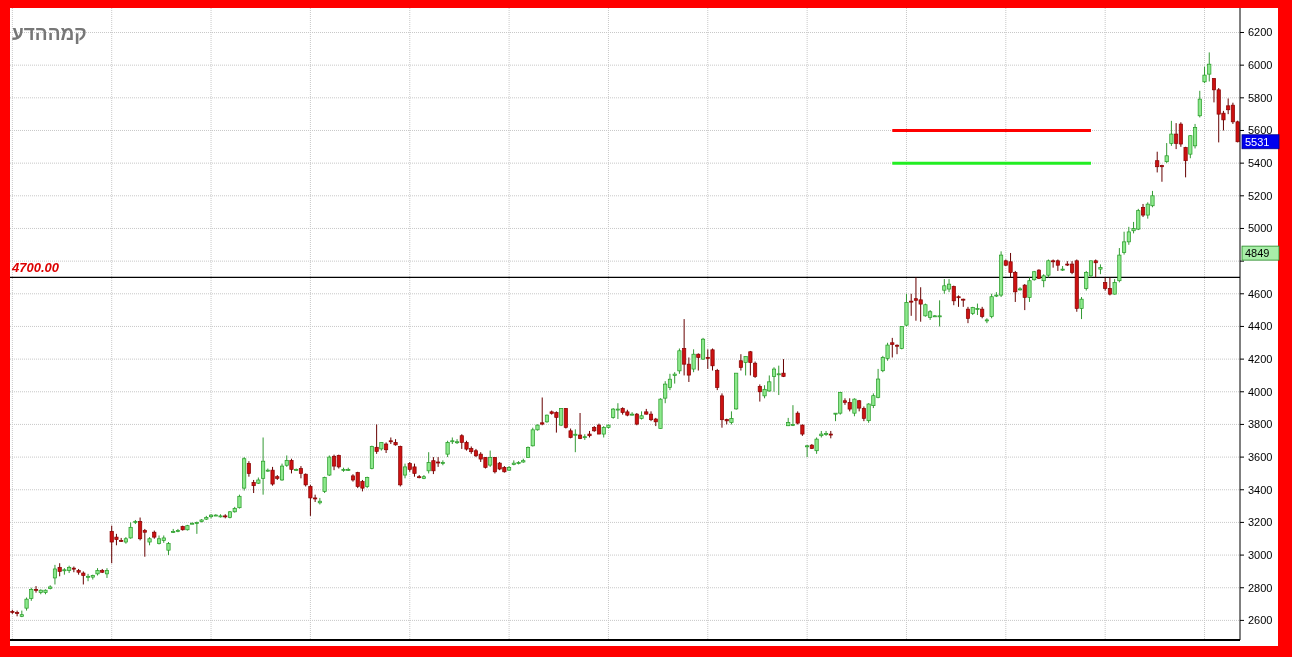 This screenshot has width=1292, height=657. Describe the element at coordinates (1260, 554) in the screenshot. I see `y-tick-label: 3000` at that location.